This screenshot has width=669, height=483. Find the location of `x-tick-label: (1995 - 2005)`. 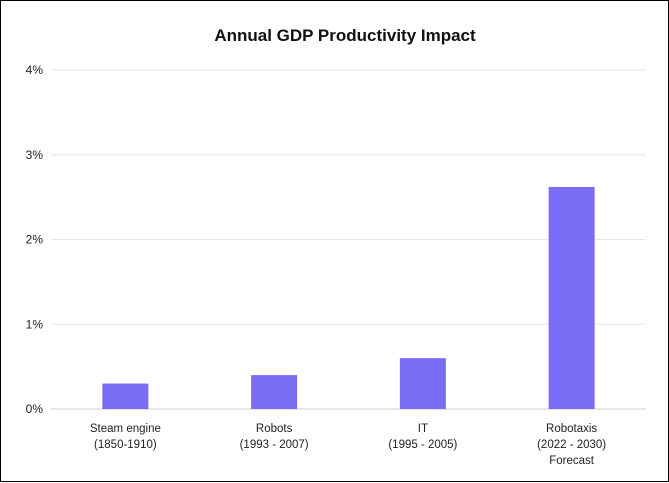

x-tick-label: (1995 - 2005) is located at coordinates (422, 445).